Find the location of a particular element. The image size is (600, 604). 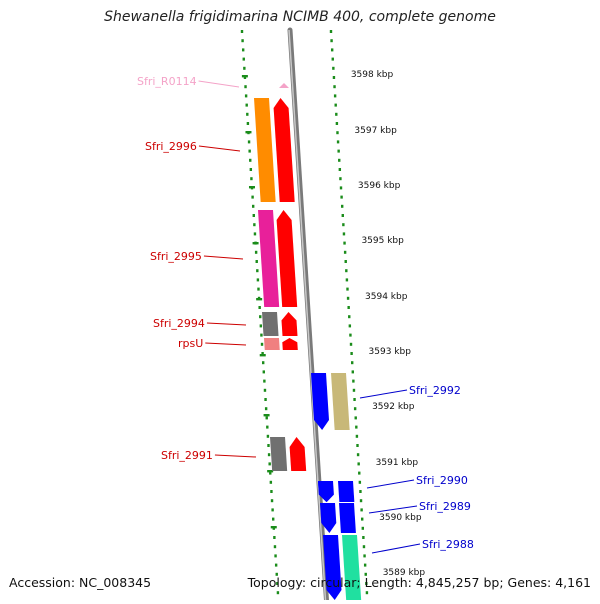

gene-label: Sfri_2990 is located at coordinates (442, 480).